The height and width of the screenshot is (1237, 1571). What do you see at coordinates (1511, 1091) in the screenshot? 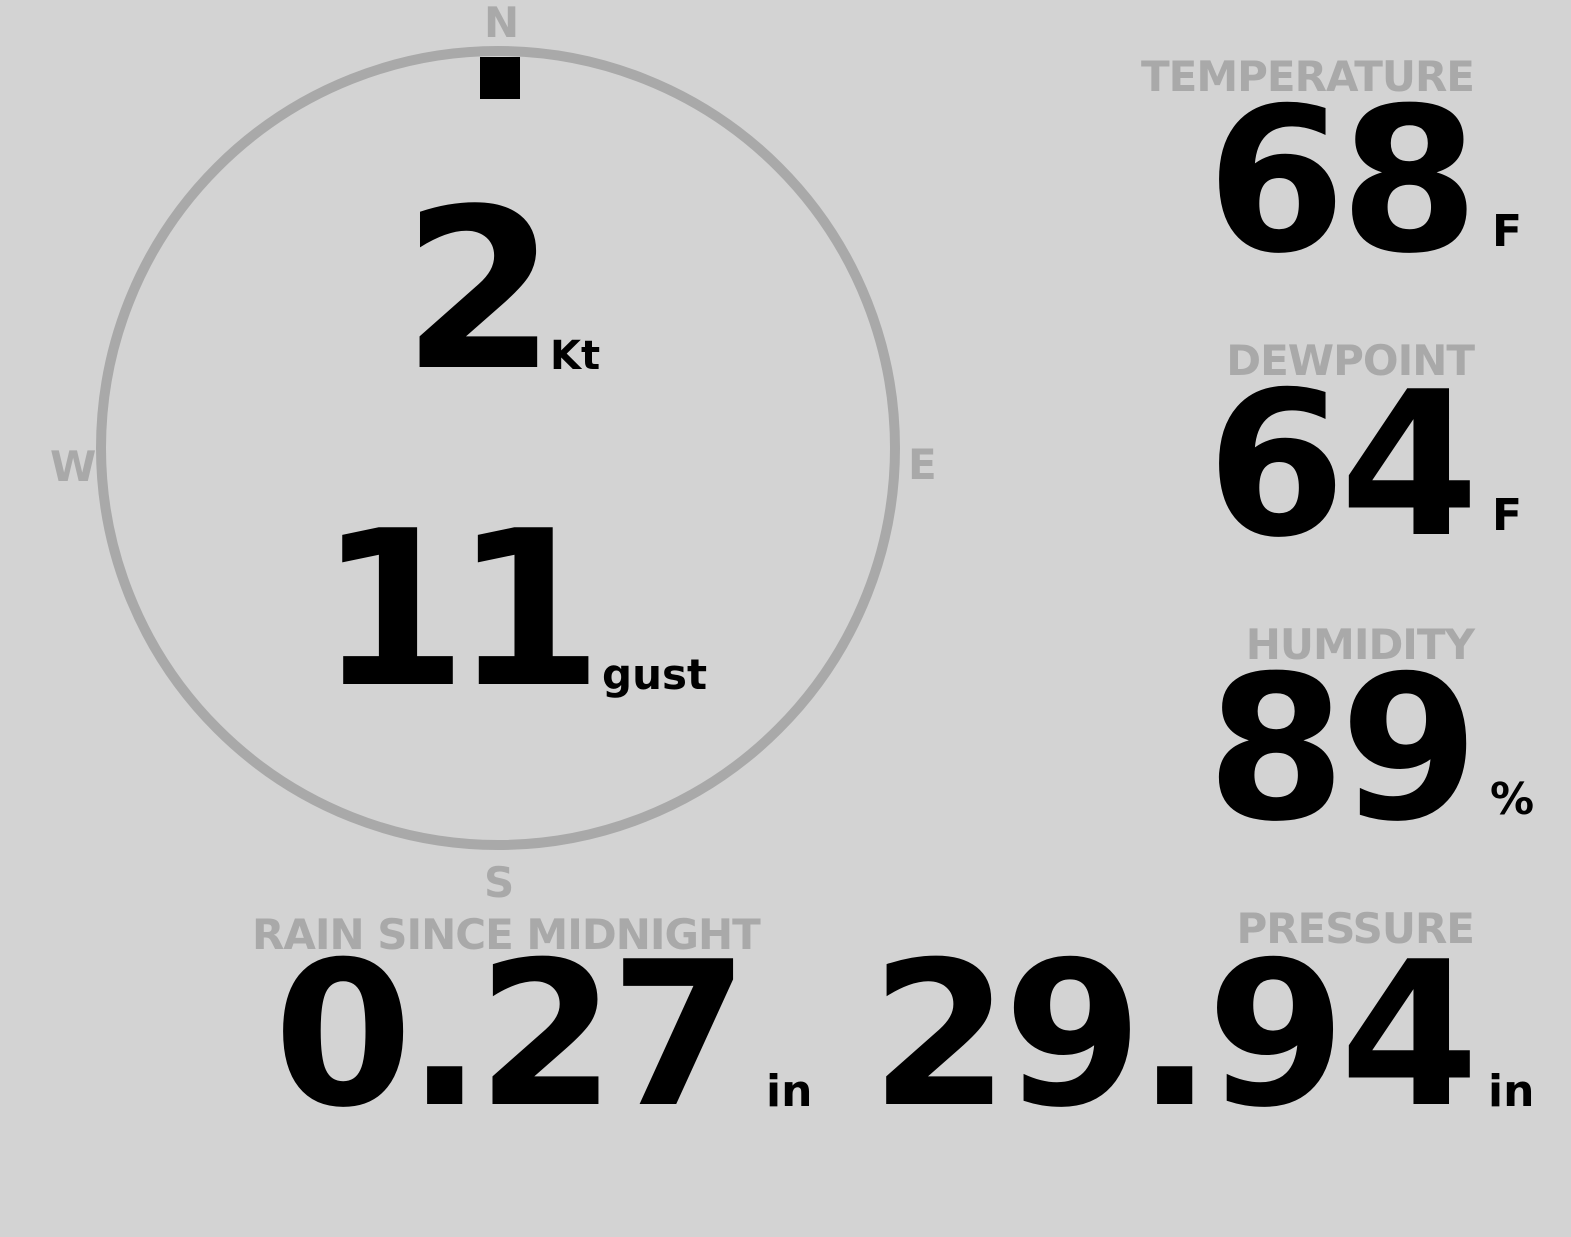
I see `pressure-unit: in` at bounding box center [1511, 1091].